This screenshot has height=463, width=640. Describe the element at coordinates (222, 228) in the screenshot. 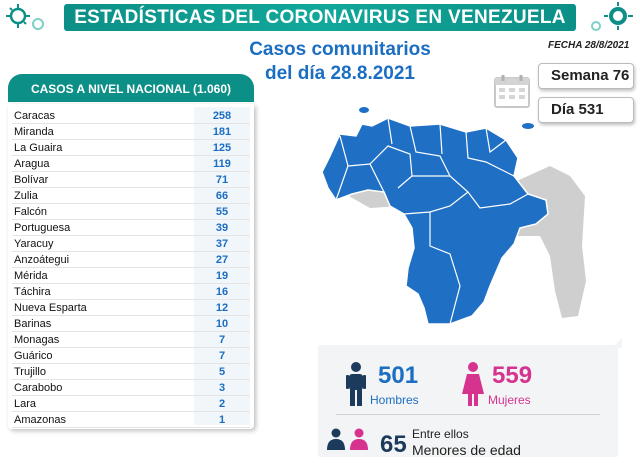

I see `case-count: 39` at that location.